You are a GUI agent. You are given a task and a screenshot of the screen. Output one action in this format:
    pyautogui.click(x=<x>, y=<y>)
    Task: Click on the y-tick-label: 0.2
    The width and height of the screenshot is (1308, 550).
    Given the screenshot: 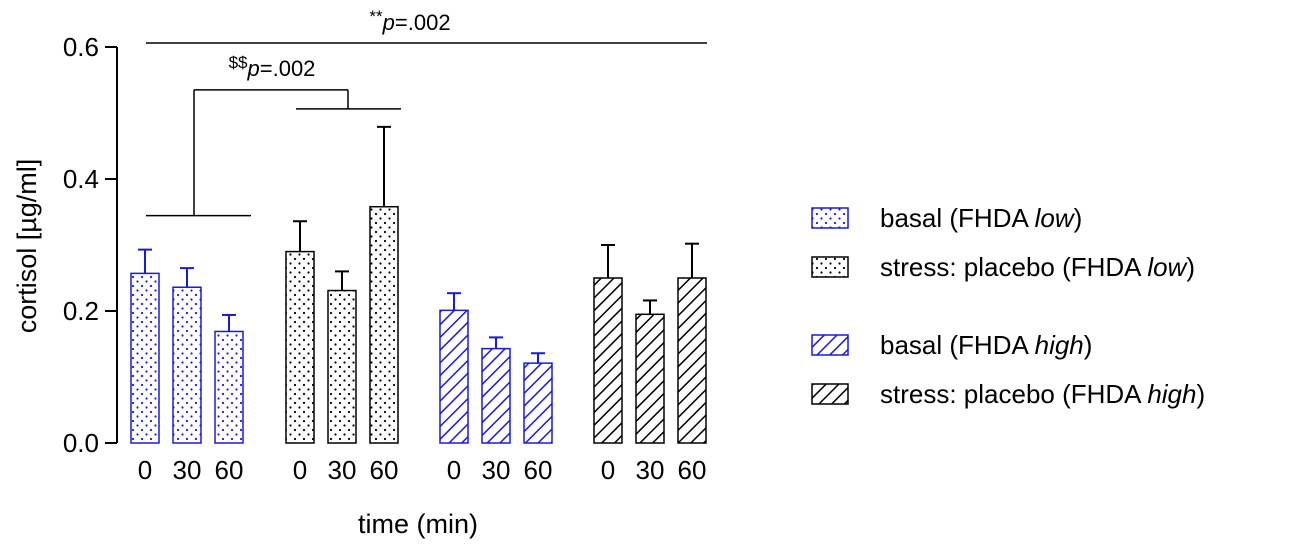 What is the action you would take?
    pyautogui.click(x=81, y=311)
    